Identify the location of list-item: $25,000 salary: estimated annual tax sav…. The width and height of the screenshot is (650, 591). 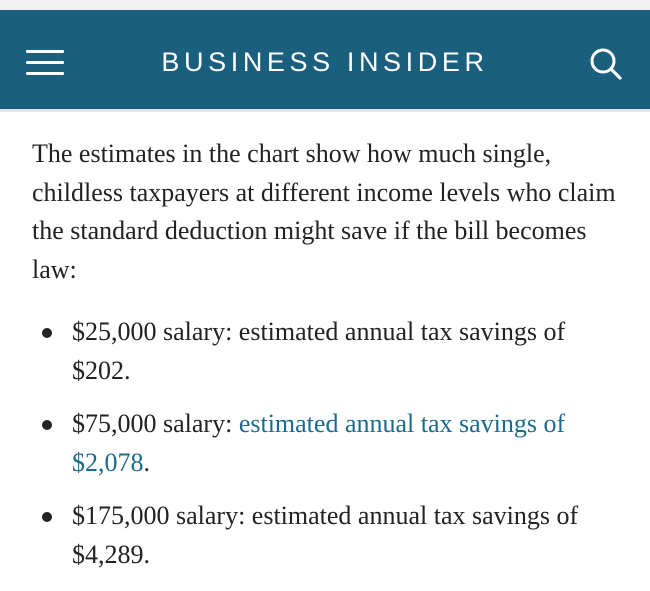
(326, 351).